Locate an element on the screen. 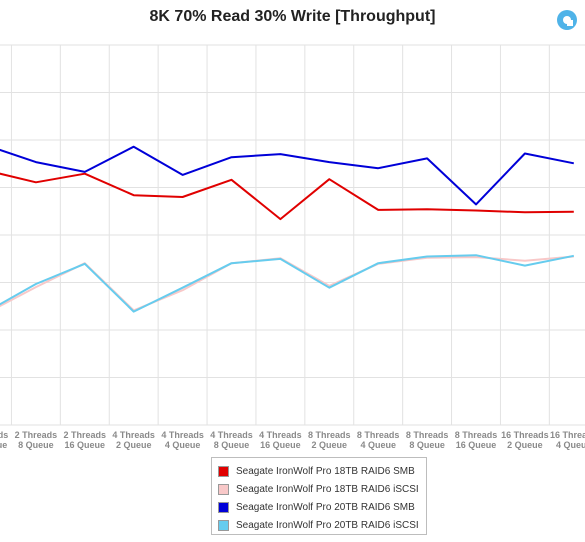 The width and height of the screenshot is (585, 542). x-tick-label: 2 Threads 16 Queue is located at coordinates (85, 440).